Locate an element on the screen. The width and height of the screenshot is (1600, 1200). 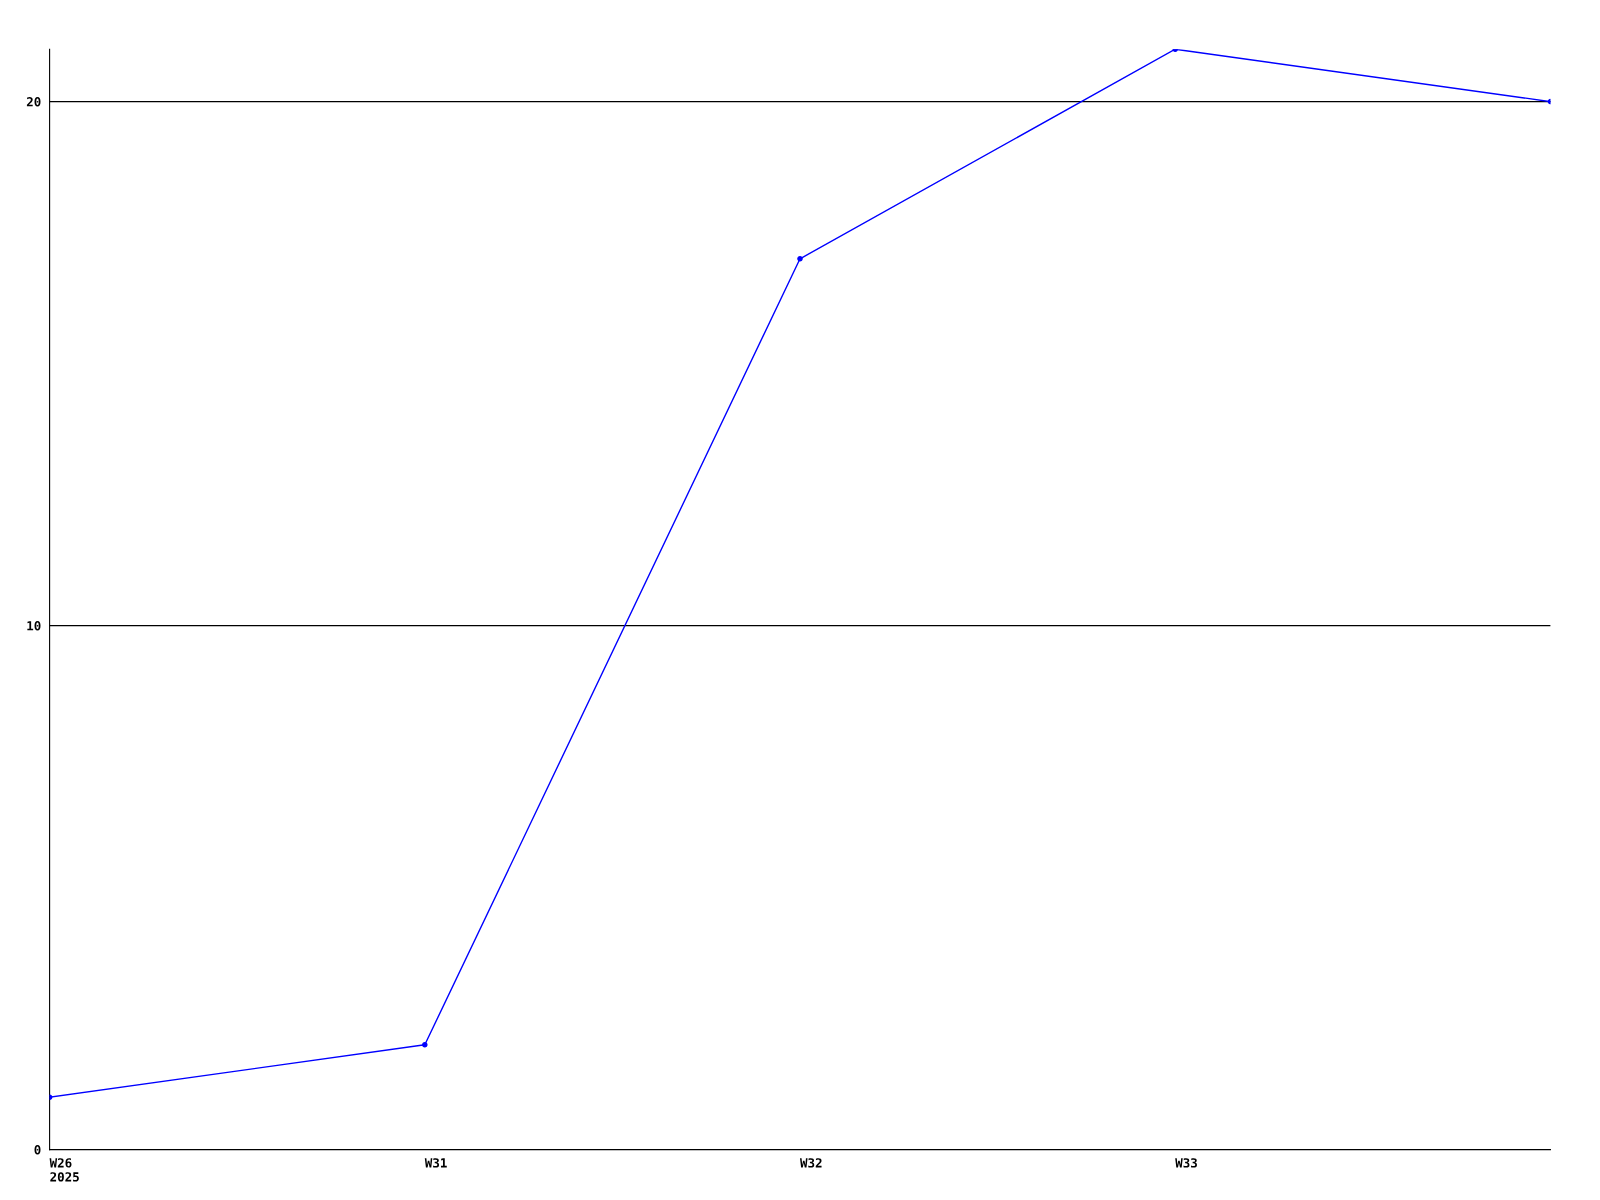
x-tick-label: W26 2025 is located at coordinates (64, 1170).